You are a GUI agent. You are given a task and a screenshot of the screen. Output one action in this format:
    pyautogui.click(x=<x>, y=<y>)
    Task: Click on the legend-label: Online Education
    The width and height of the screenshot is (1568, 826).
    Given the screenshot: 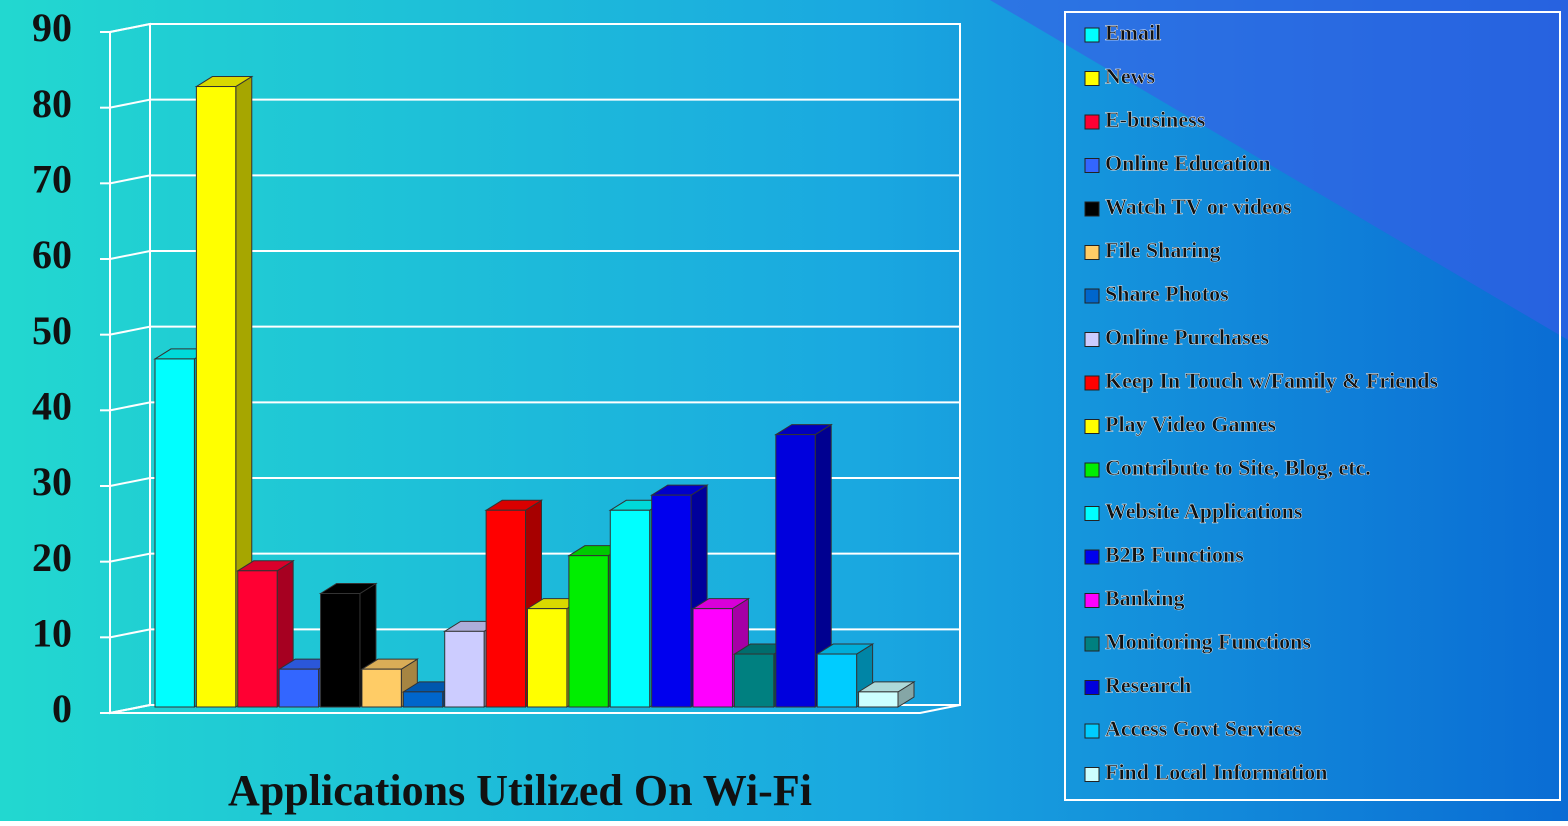 What is the action you would take?
    pyautogui.click(x=1188, y=163)
    